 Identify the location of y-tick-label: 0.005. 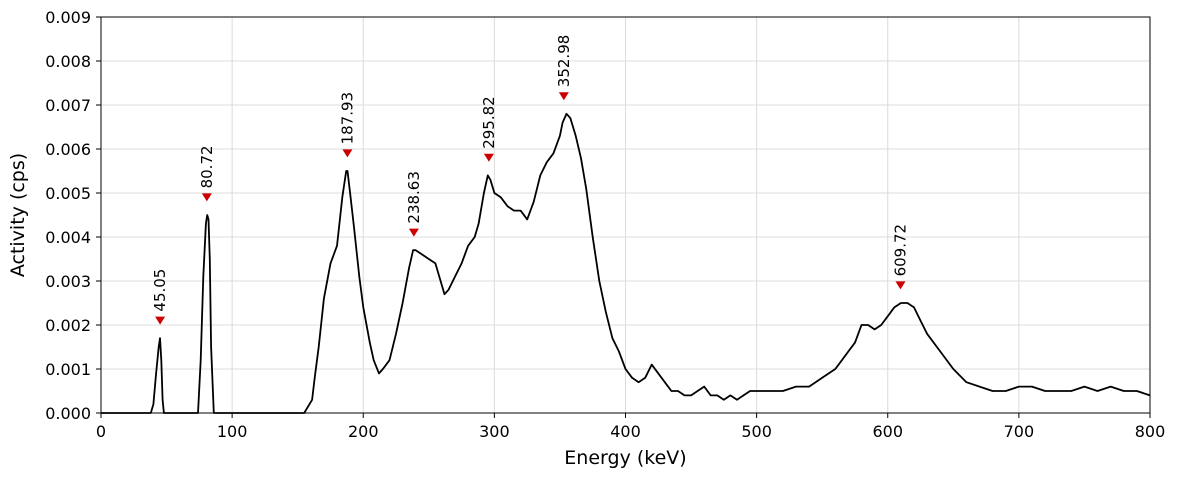
(68, 193).